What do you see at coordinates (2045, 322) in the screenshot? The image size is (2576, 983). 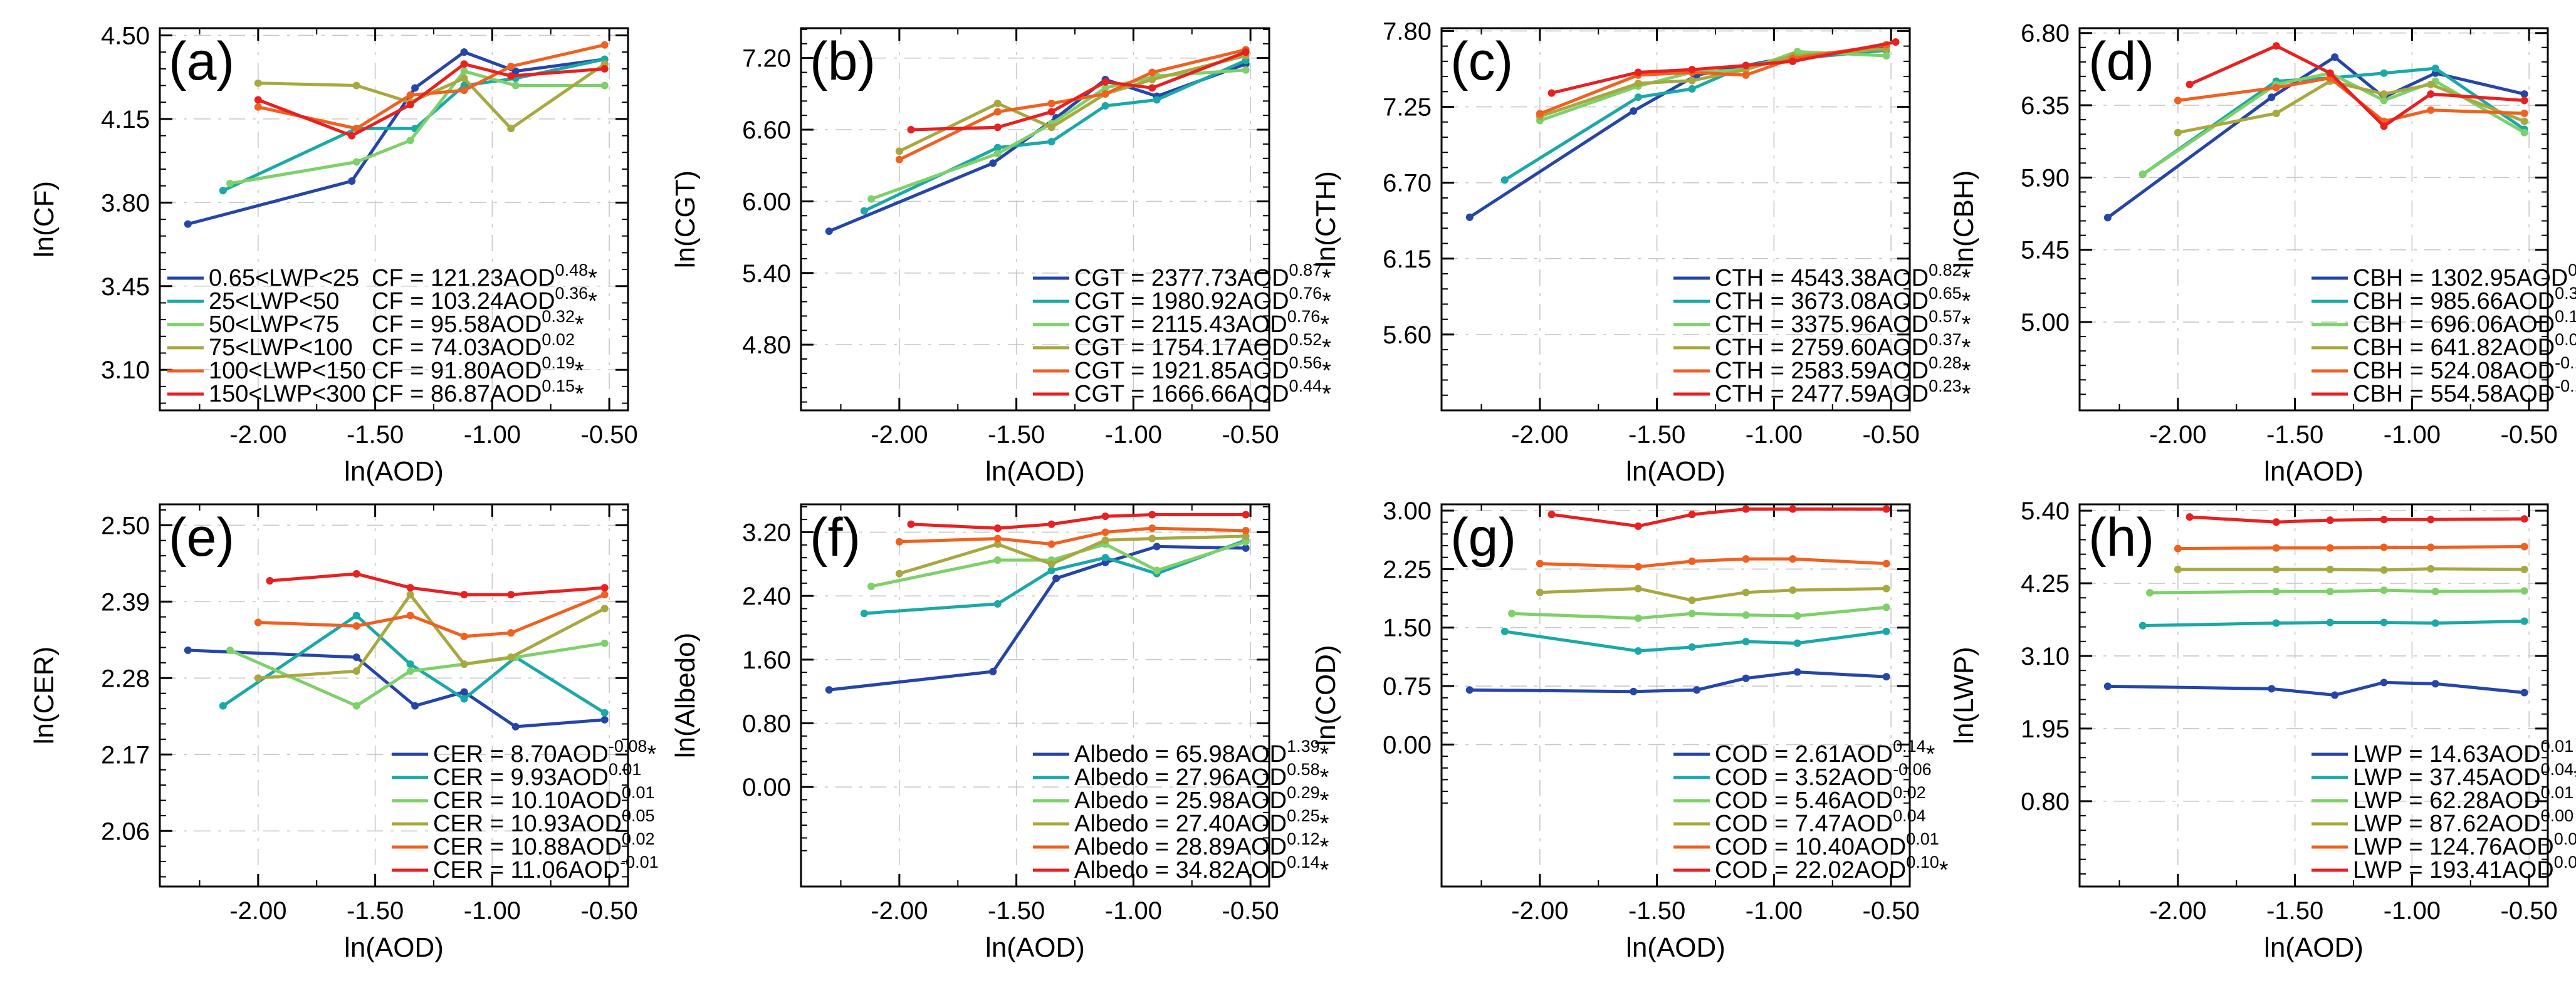 I see `y-tick-label: 5.00` at bounding box center [2045, 322].